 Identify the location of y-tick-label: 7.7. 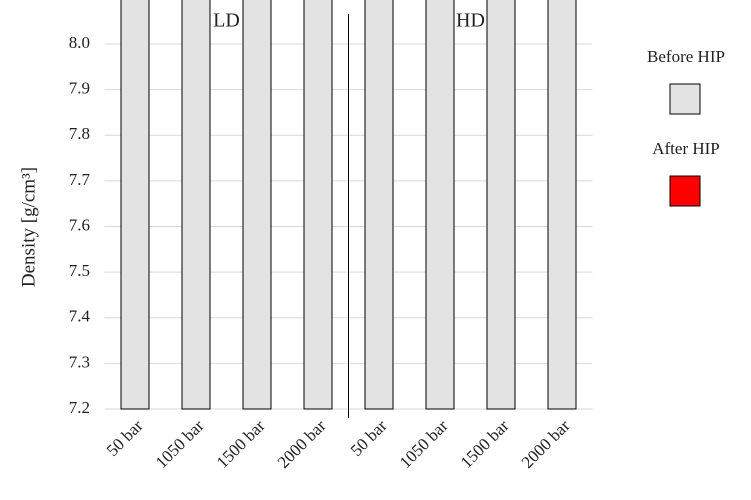
(80, 179).